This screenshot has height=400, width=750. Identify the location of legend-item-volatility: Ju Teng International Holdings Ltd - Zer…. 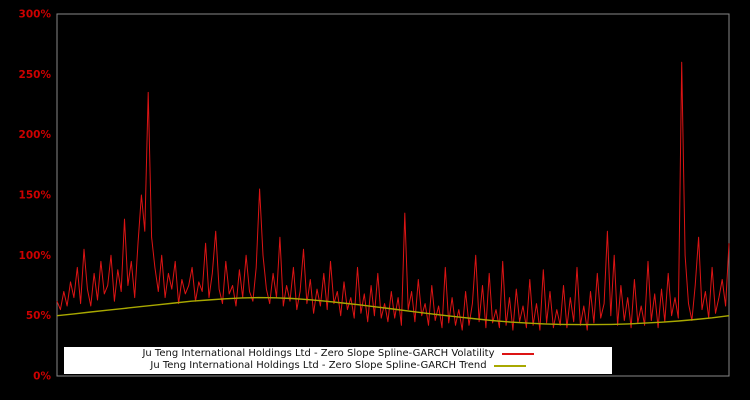
(338, 354).